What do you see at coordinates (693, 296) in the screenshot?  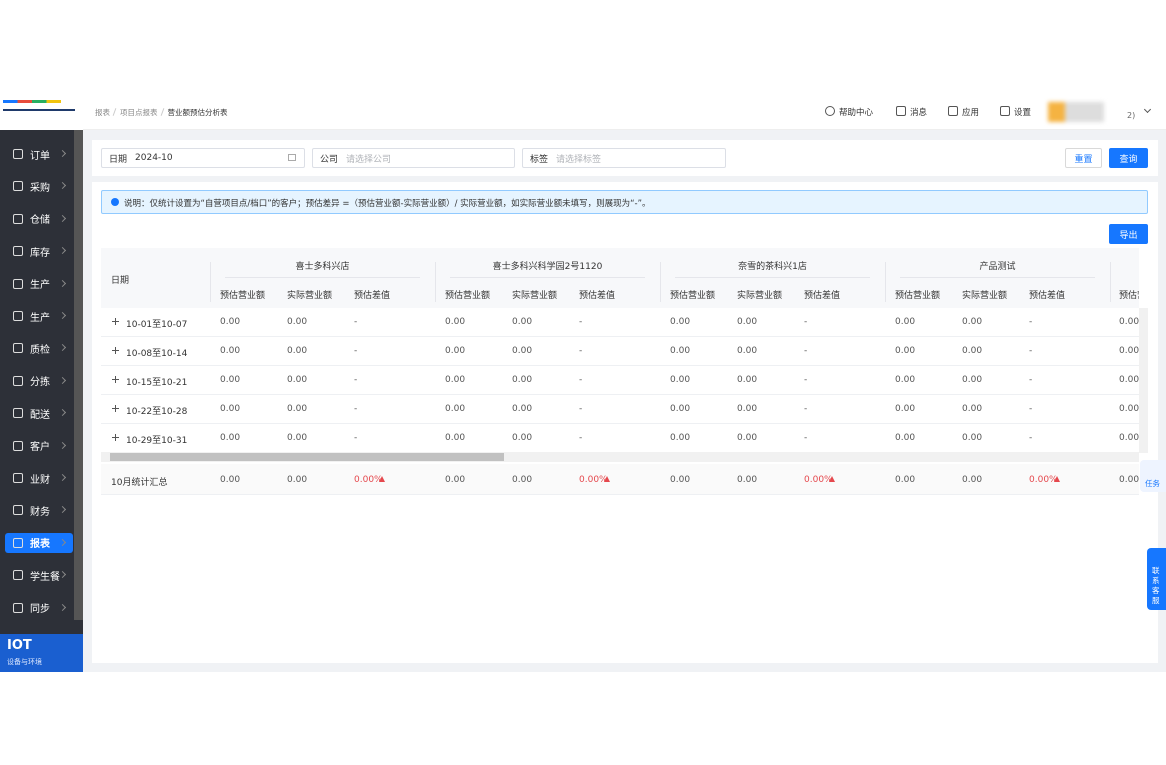 I see `sub-header: 预估营业额` at bounding box center [693, 296].